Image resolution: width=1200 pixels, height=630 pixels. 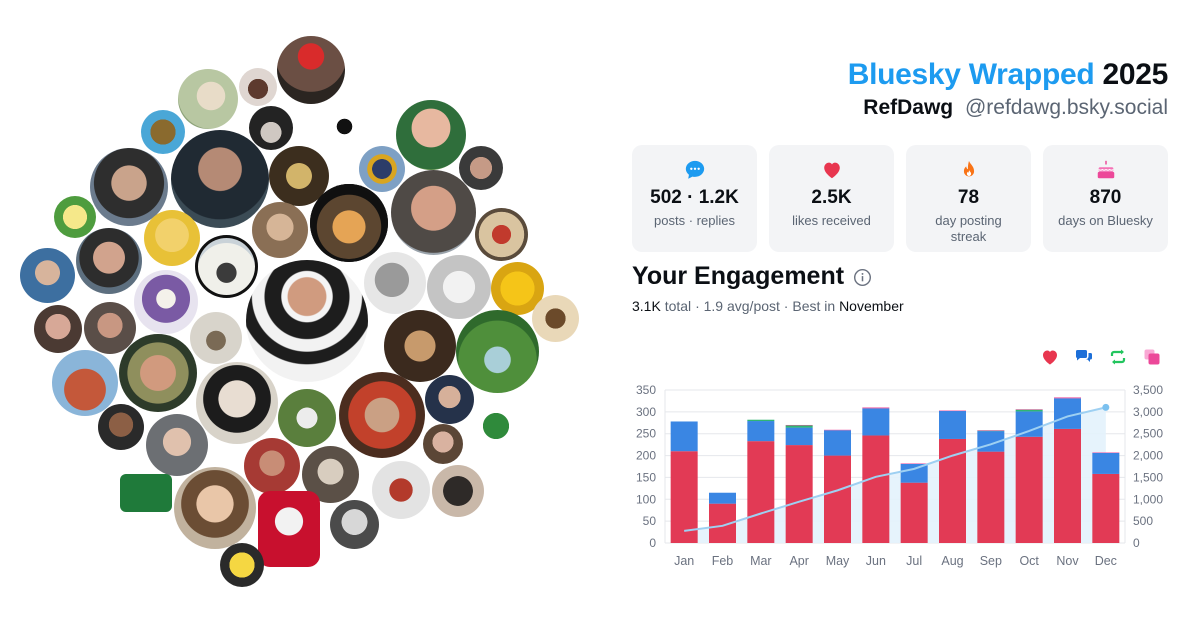 I want to click on cake-icon, so click(x=1105, y=169).